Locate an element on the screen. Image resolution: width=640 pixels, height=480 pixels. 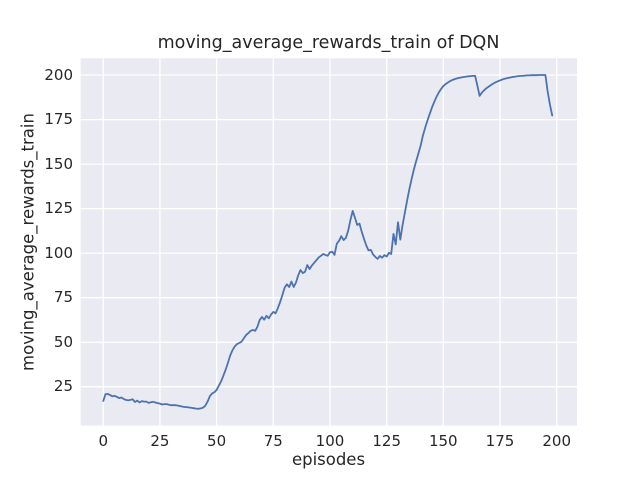
x-tick-label: 75 is located at coordinates (273, 441).